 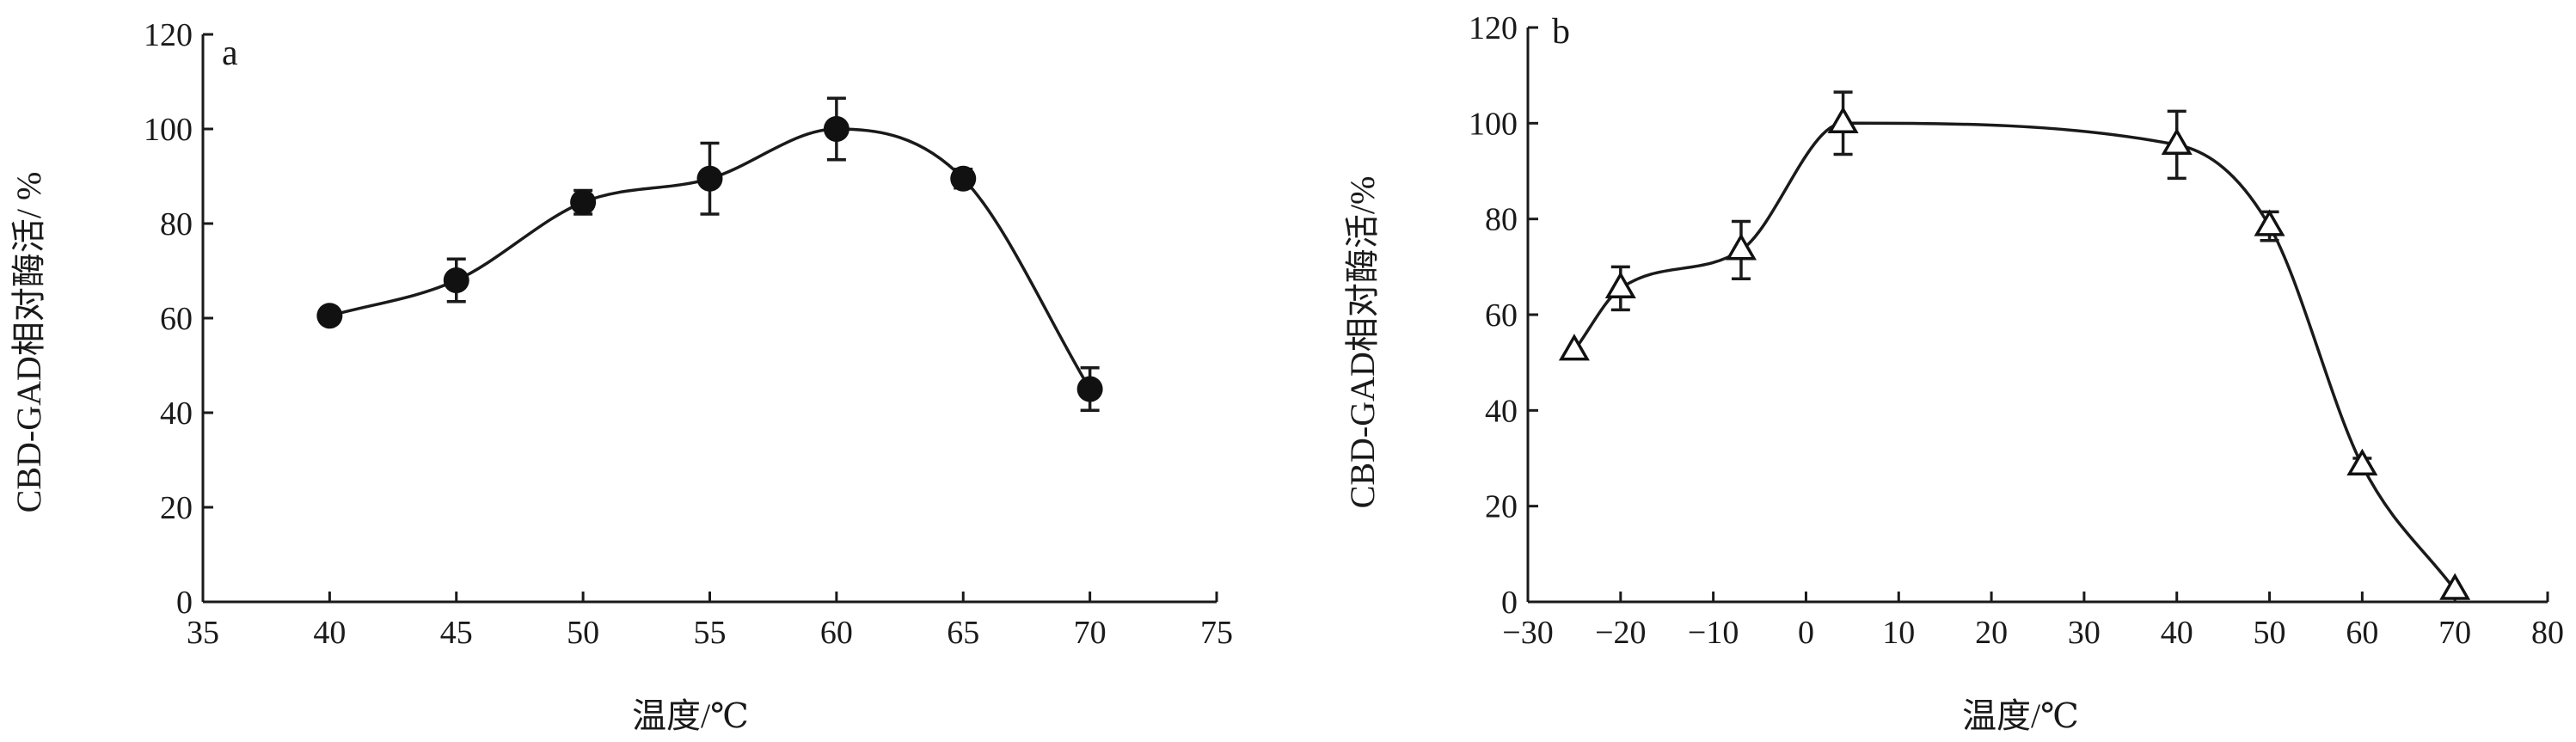 I want to click on x-tick-label: 35, so click(x=203, y=633).